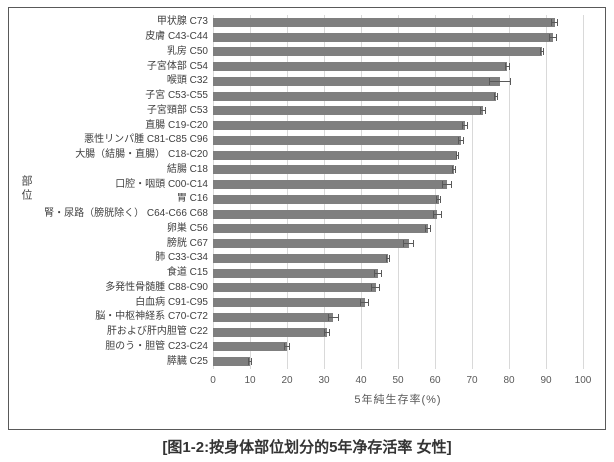 This screenshot has height=462, width=614. I want to click on category-label: 乳房 C50, so click(187, 51).